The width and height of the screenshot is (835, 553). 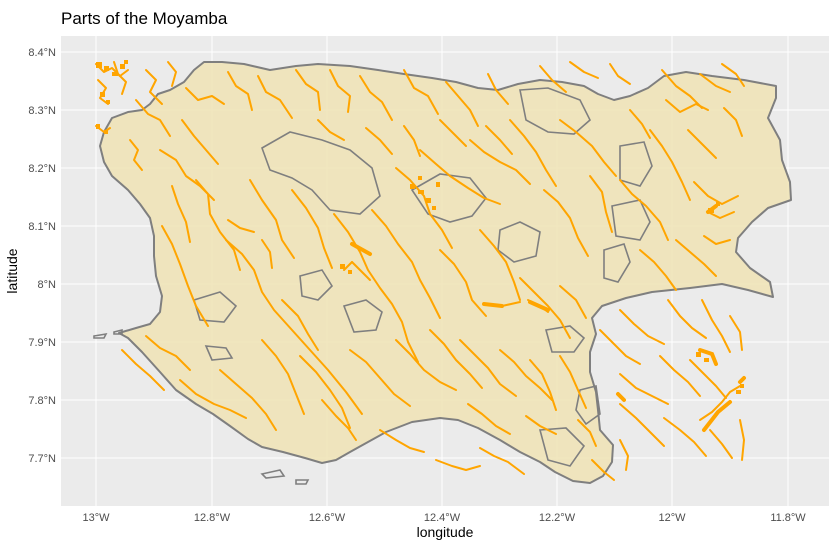 What do you see at coordinates (42, 111) in the screenshot?
I see `y-tick-label: 8.3°N` at bounding box center [42, 111].